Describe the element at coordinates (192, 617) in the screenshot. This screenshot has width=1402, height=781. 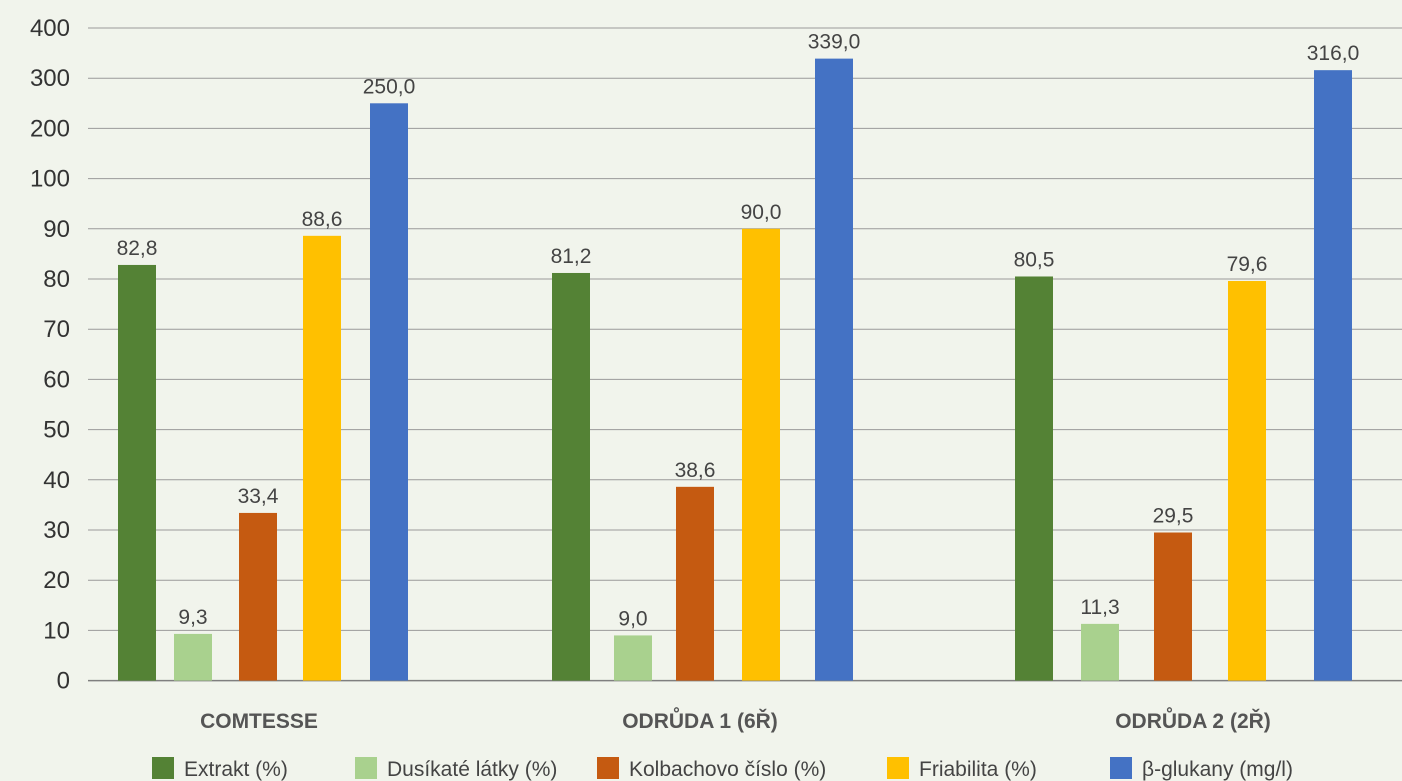
I see `data-label: 9,3` at that location.